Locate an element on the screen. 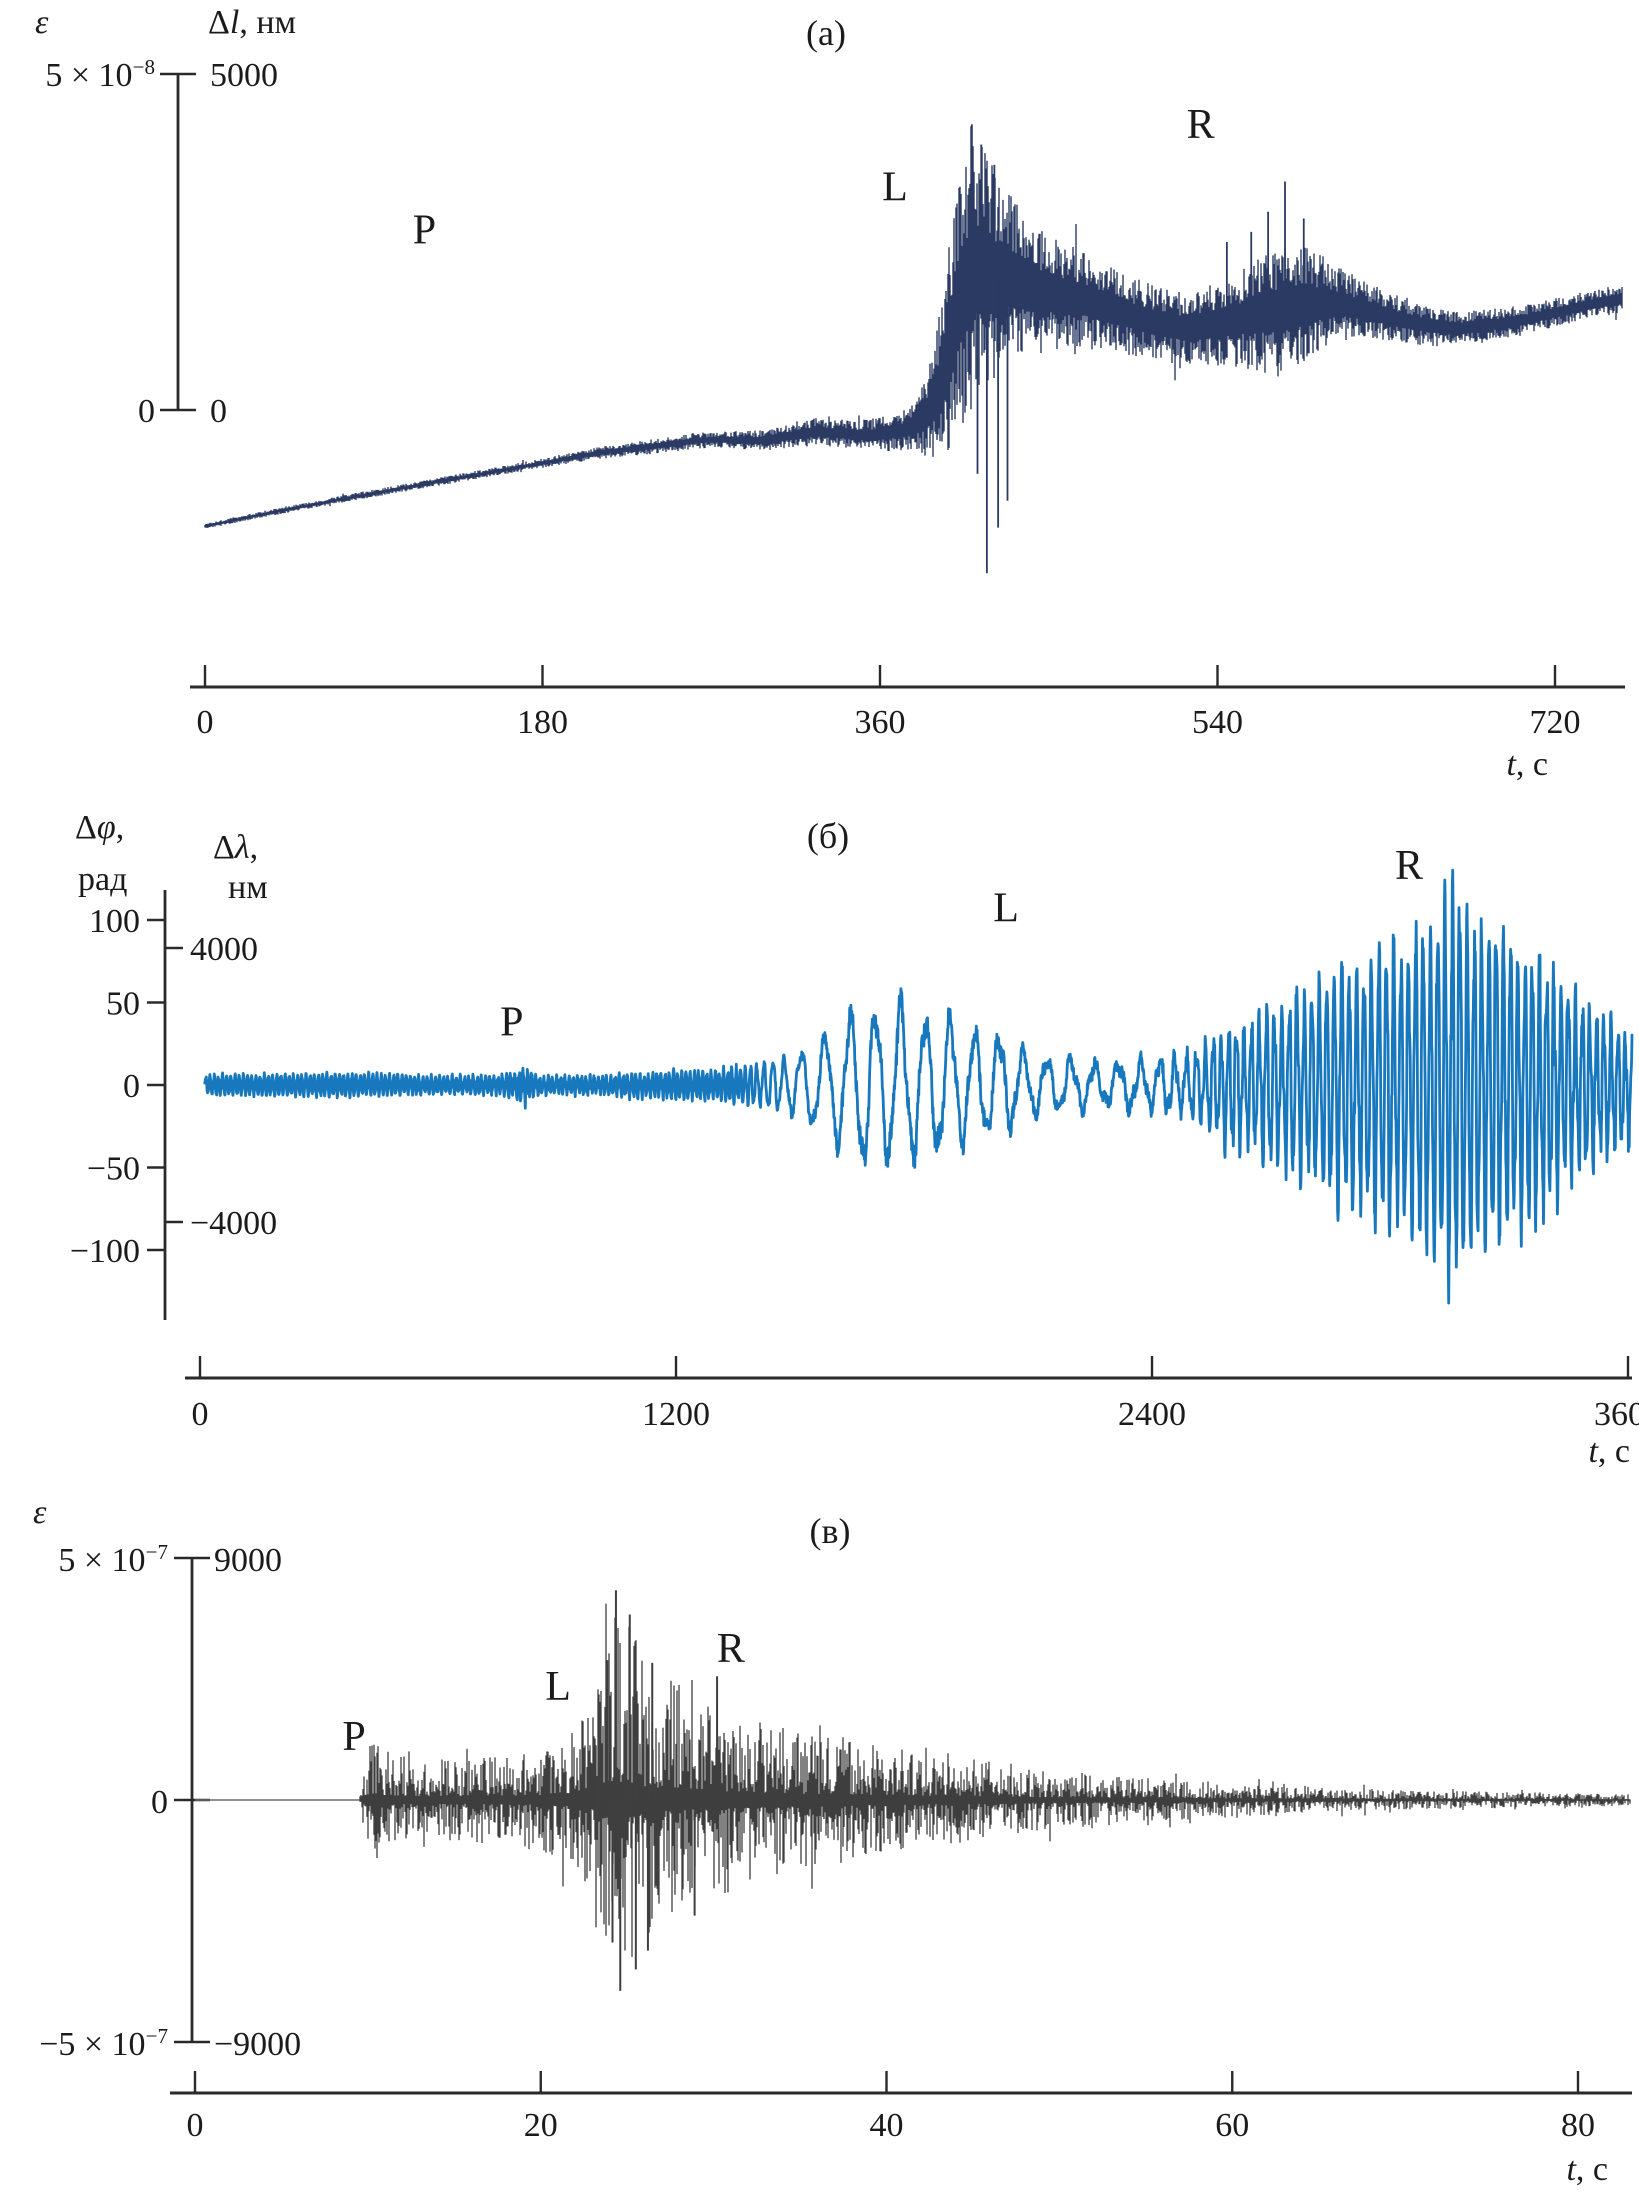 The height and width of the screenshot is (2201, 1639). label-segment: 720 is located at coordinates (1555, 722).